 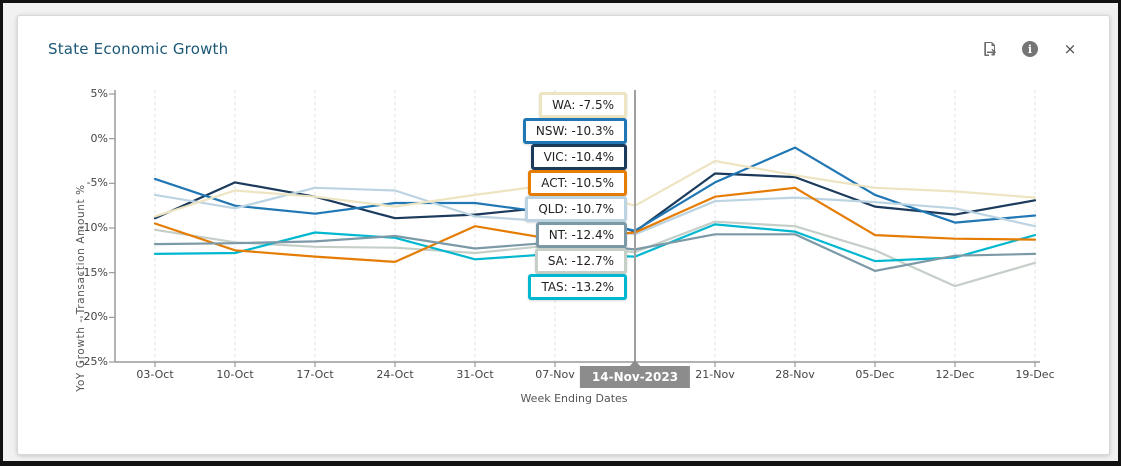 I want to click on y-tick-label: -20%, so click(x=93, y=317).